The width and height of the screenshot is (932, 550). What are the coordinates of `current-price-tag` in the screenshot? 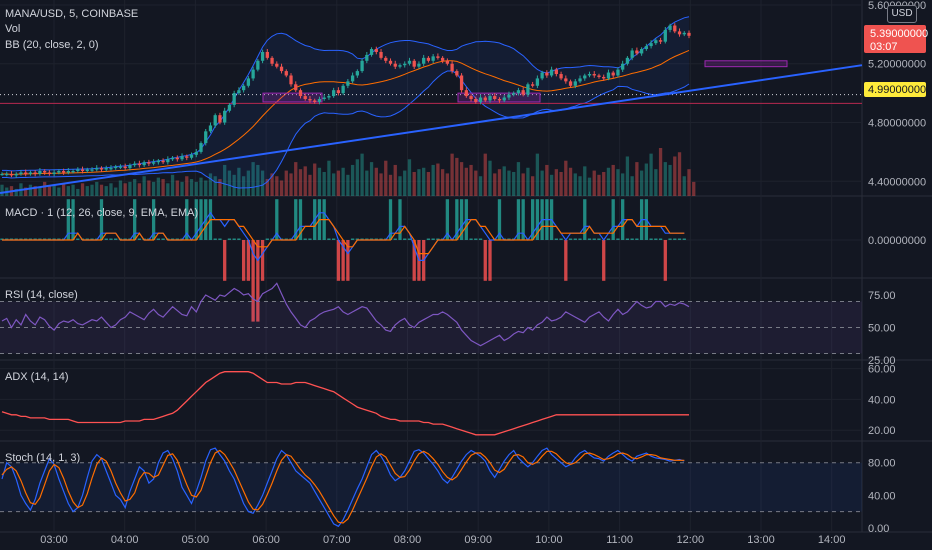 It's located at (895, 39).